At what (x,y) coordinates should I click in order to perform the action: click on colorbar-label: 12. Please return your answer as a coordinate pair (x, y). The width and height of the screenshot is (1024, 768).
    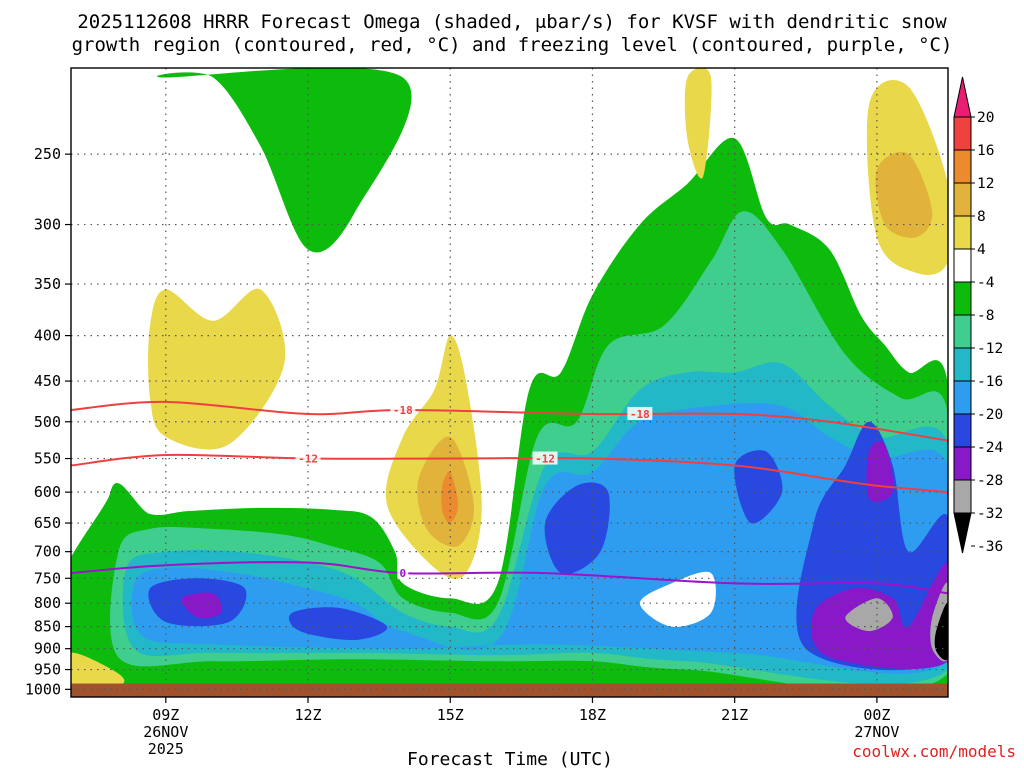
    Looking at the image, I should click on (985, 184).